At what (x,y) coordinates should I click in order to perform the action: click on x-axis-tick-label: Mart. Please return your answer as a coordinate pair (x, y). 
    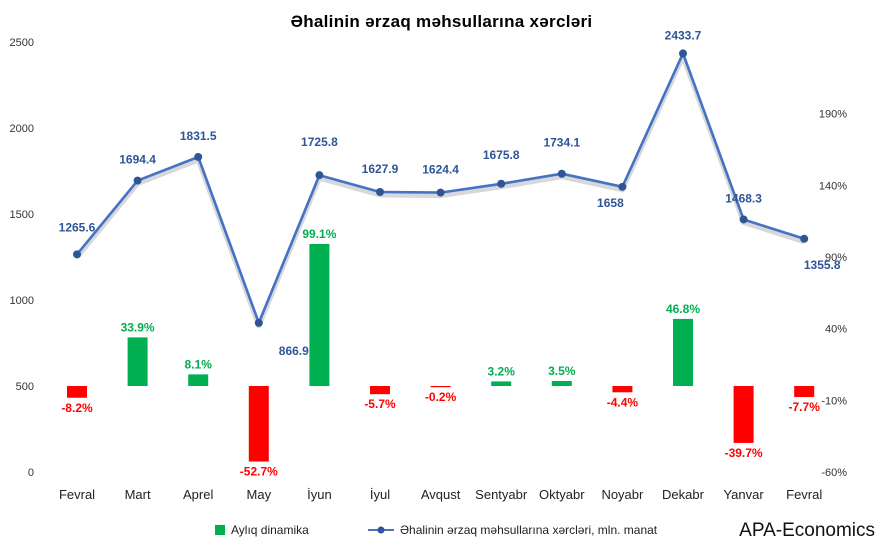
    Looking at the image, I should click on (138, 494).